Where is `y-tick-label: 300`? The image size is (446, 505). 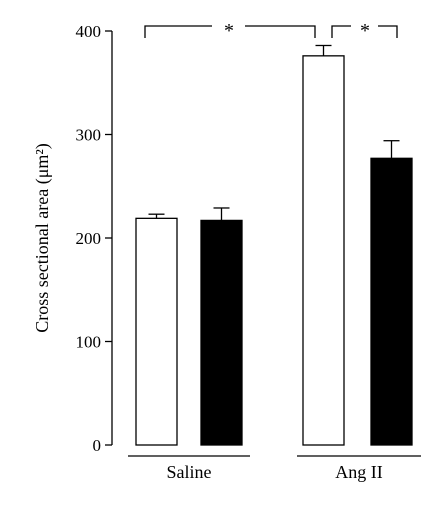 y-tick-label: 300 is located at coordinates (89, 135).